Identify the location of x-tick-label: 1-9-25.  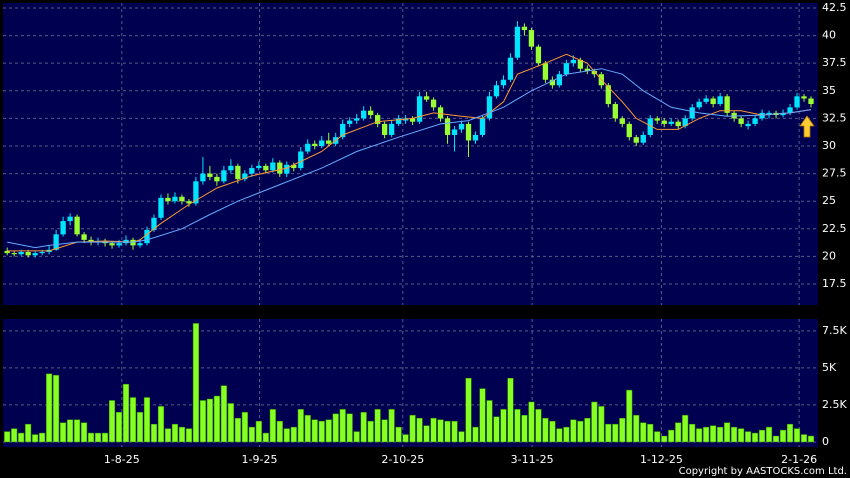
(260, 459).